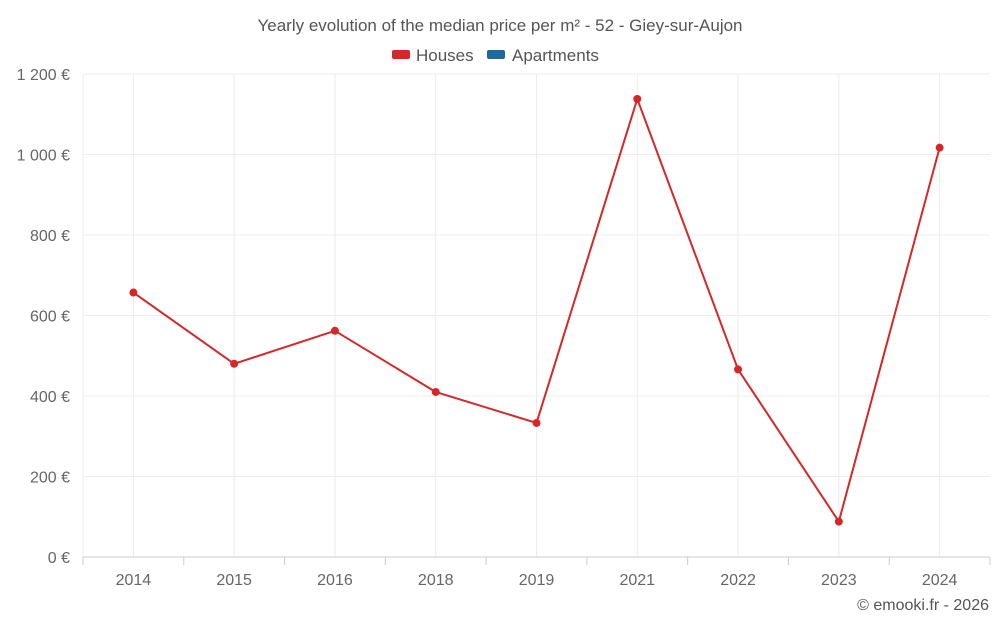 This screenshot has height=625, width=1000. Describe the element at coordinates (738, 369) in the screenshot. I see `houses-point-2022` at that location.